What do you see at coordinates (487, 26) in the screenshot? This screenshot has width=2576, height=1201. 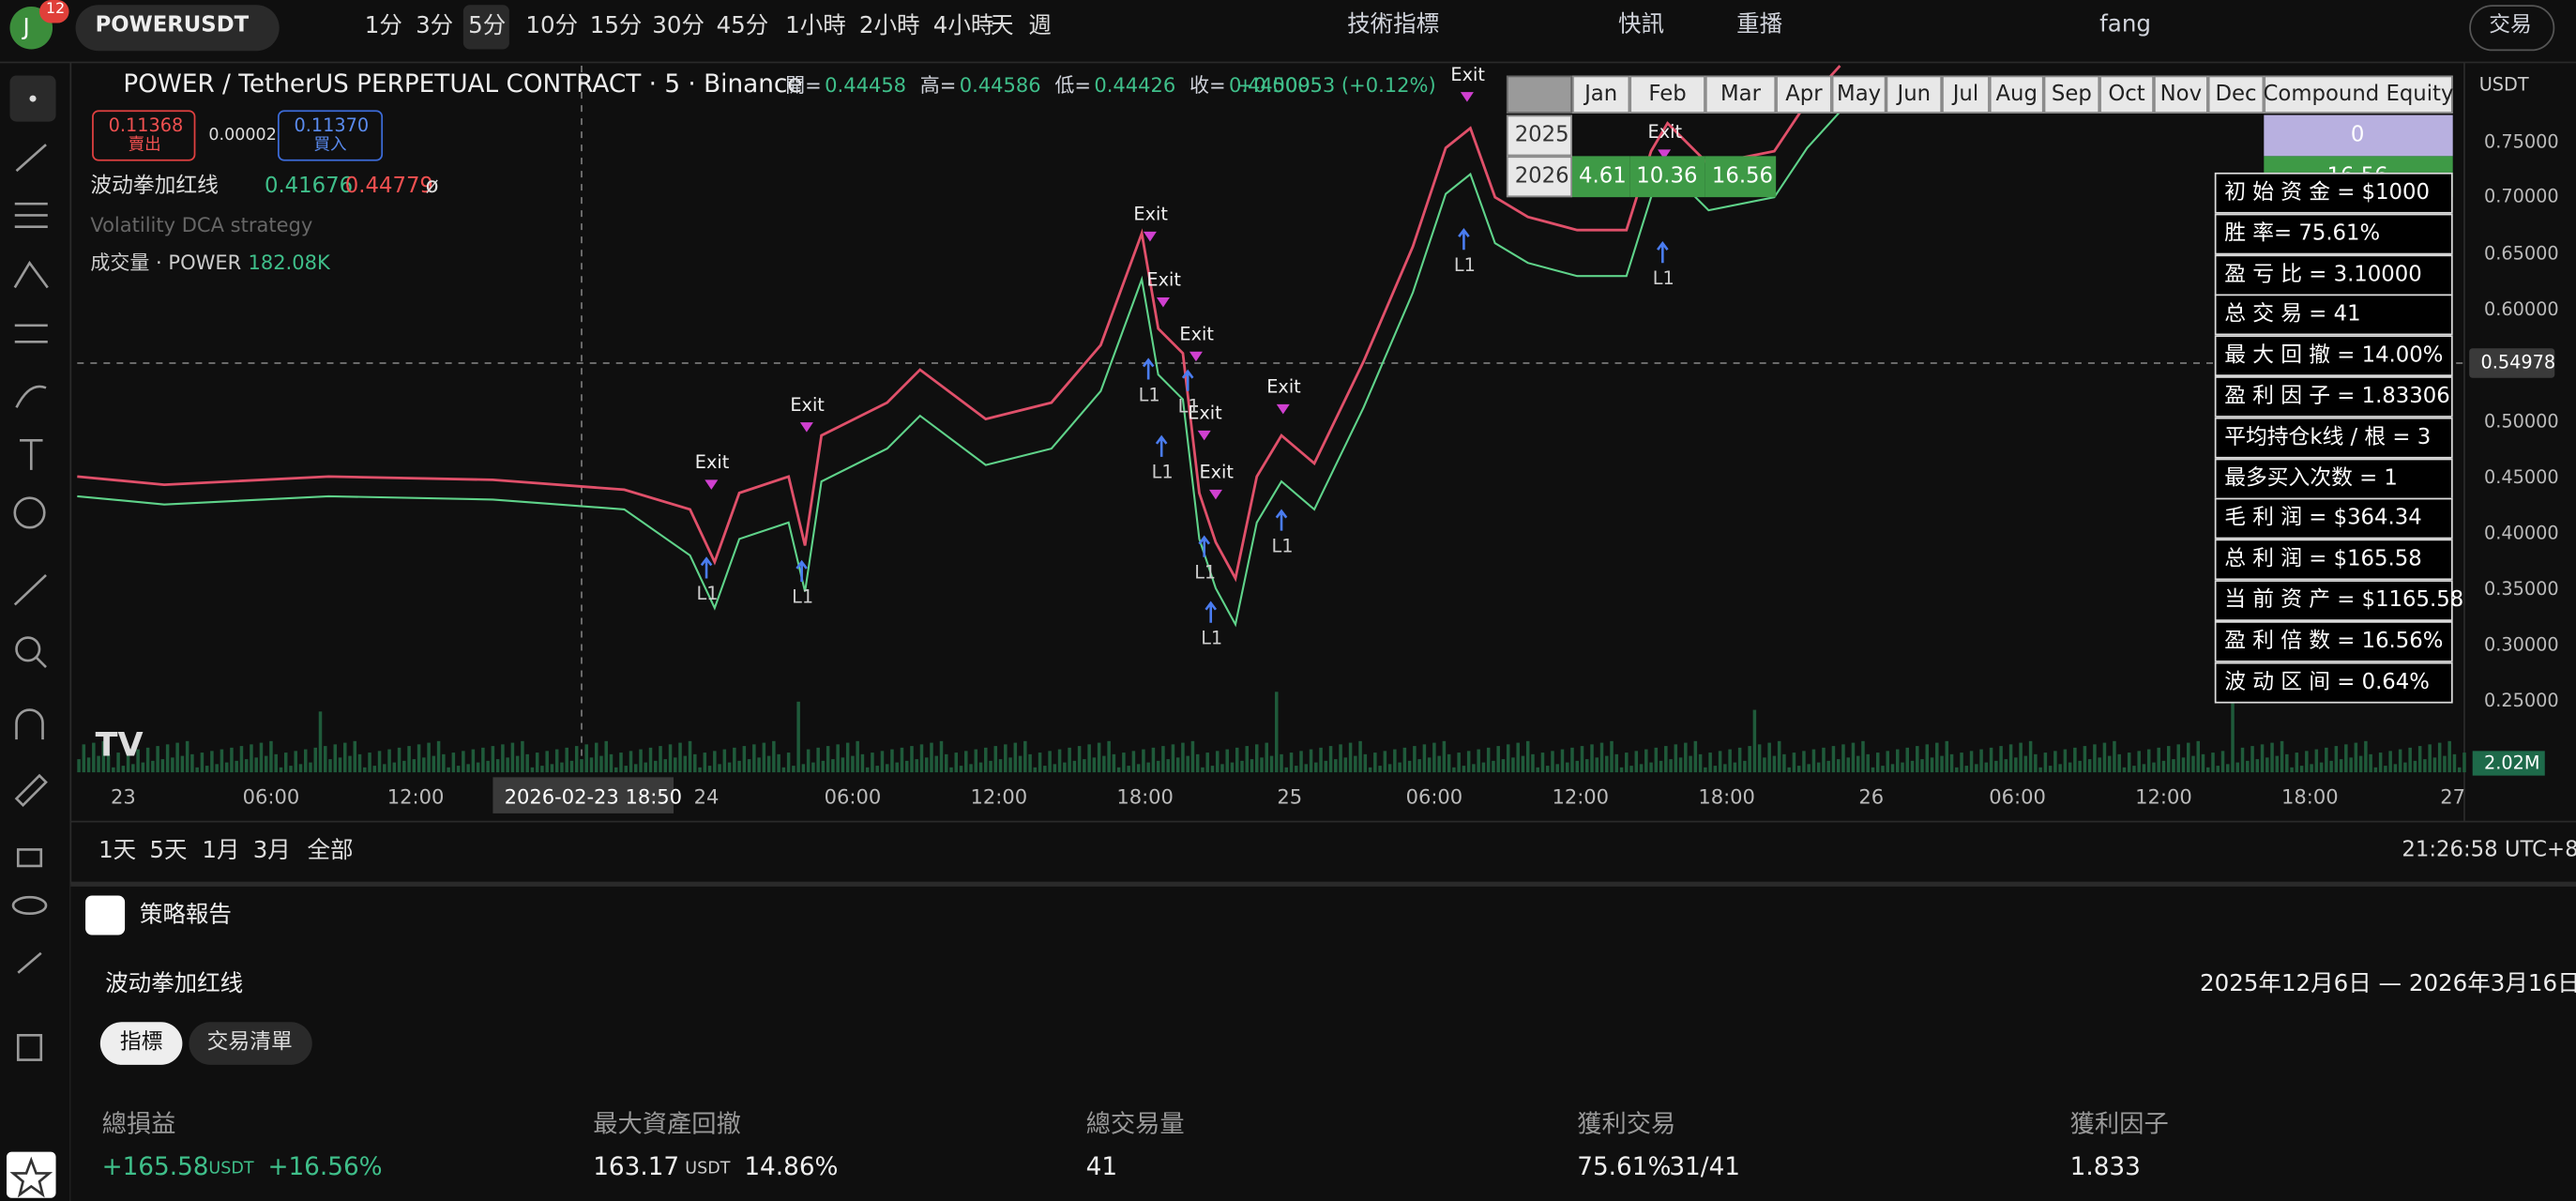 I see `interval-button: 5分` at bounding box center [487, 26].